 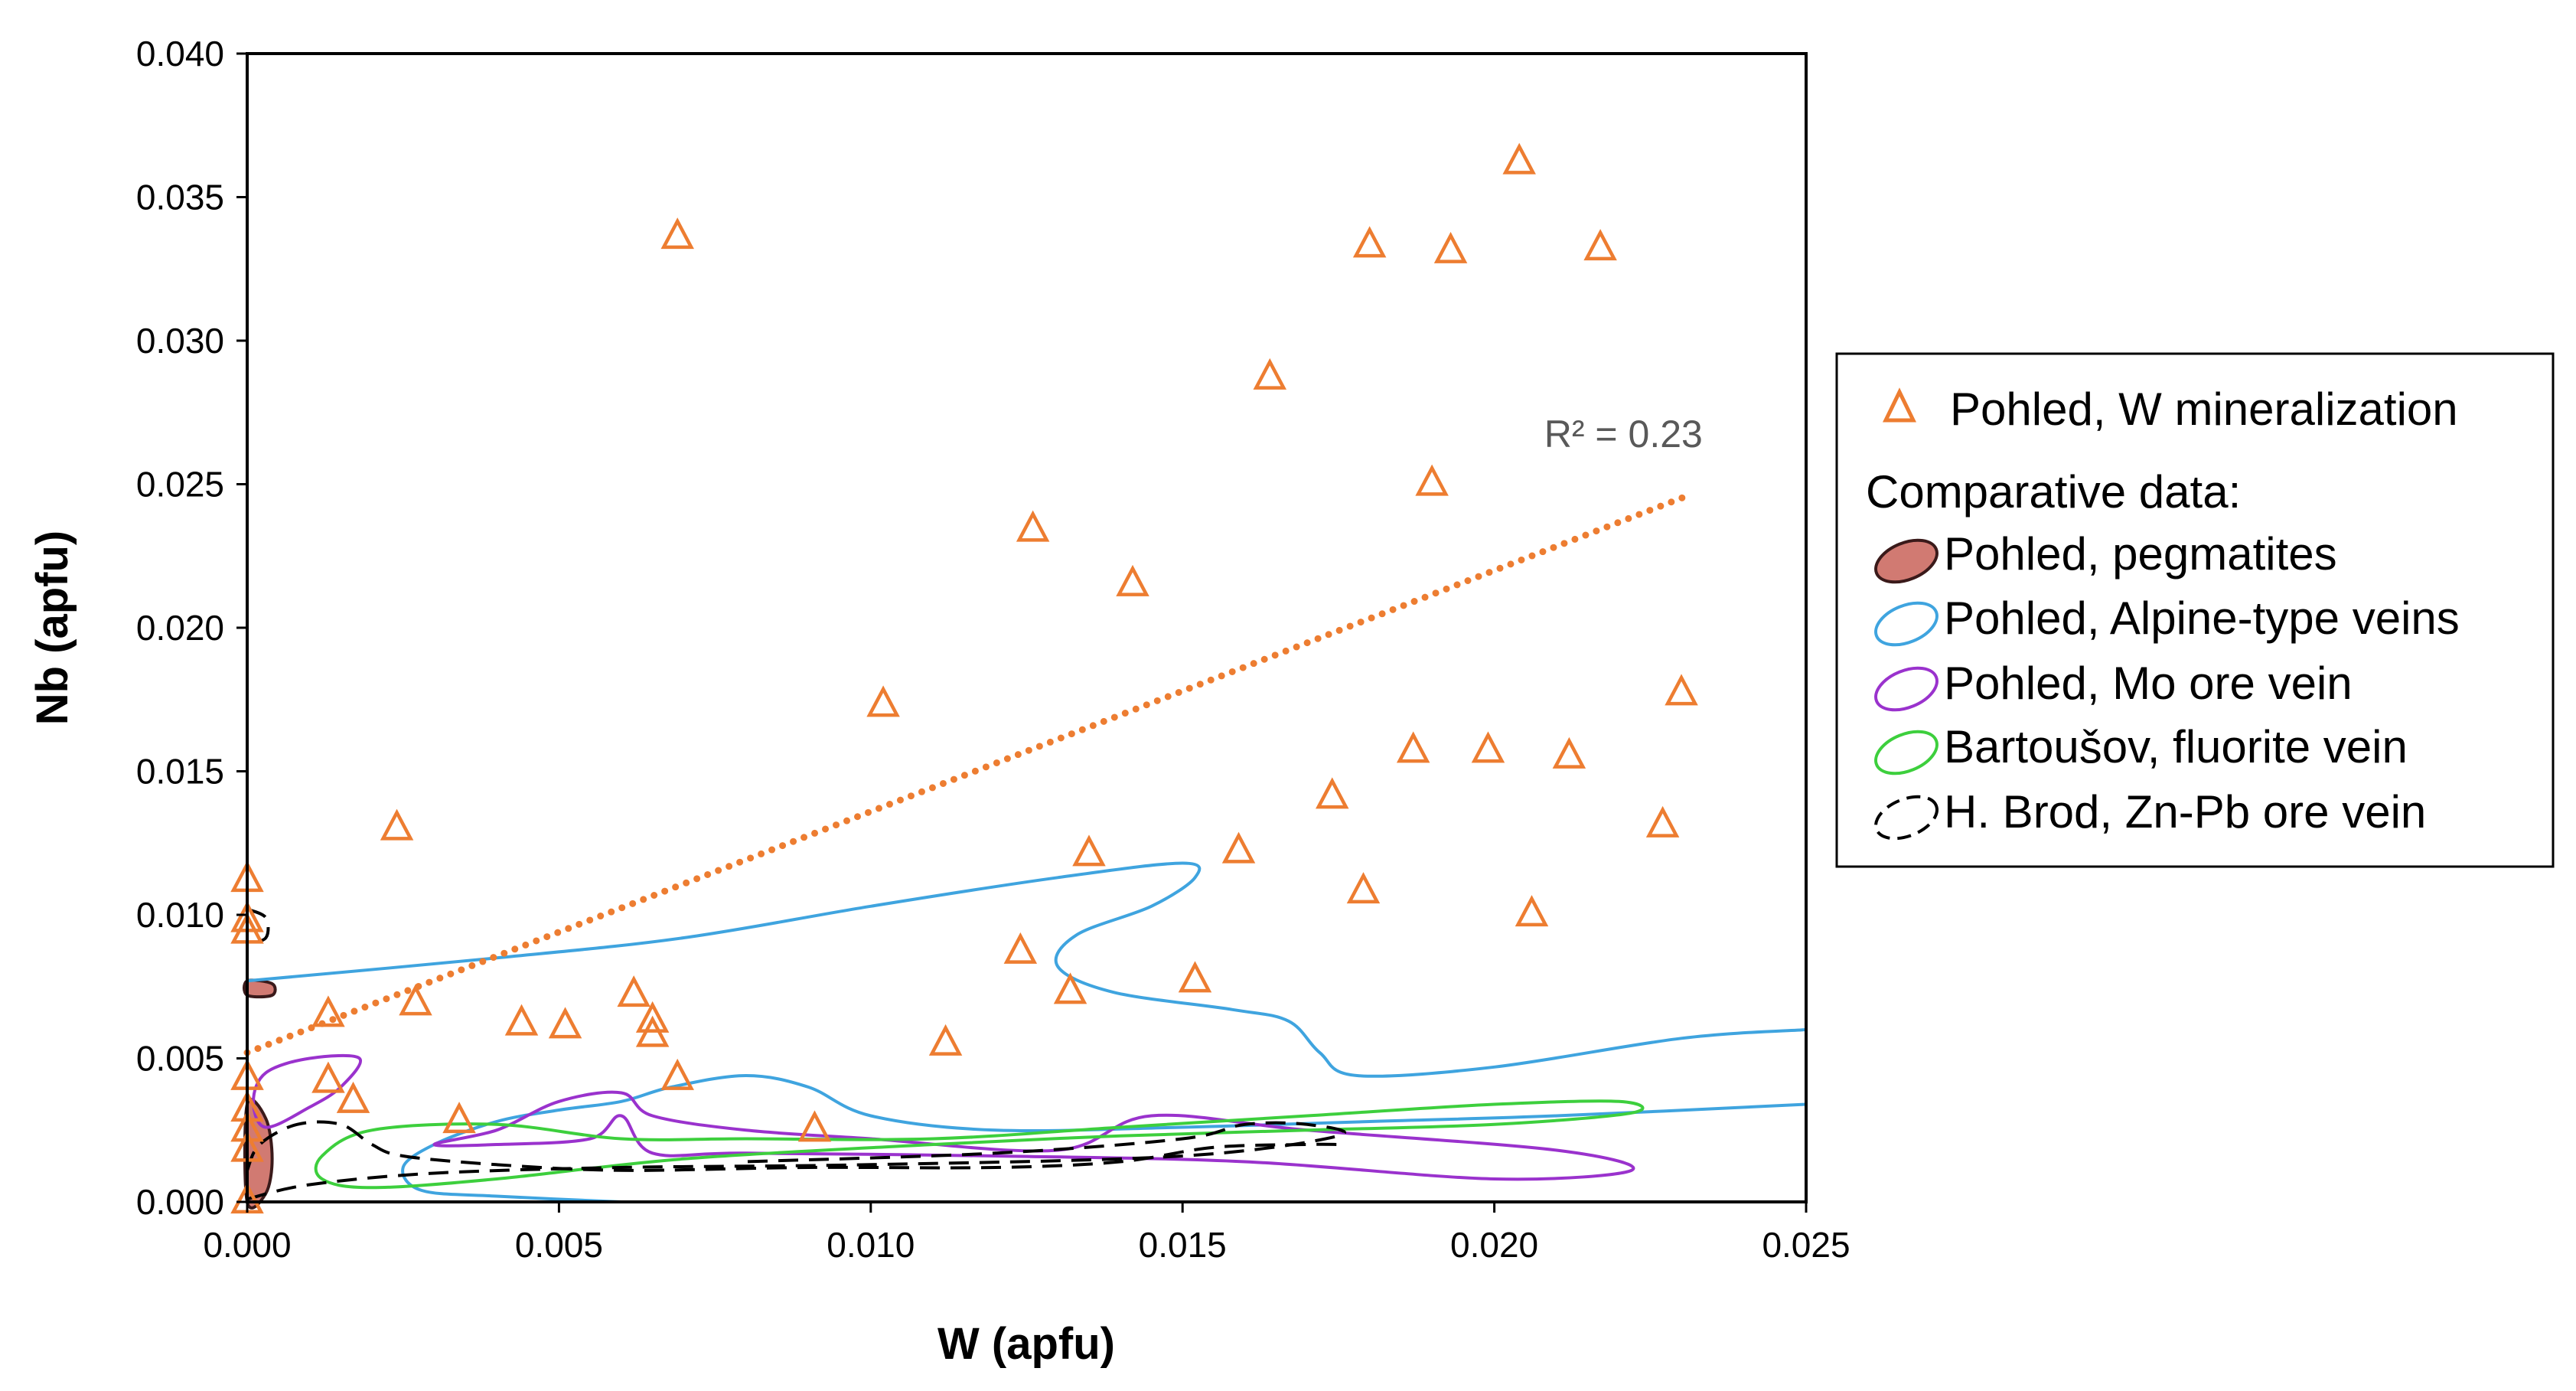 I want to click on legend-blue-ellipse-icon, so click(x=1906, y=624).